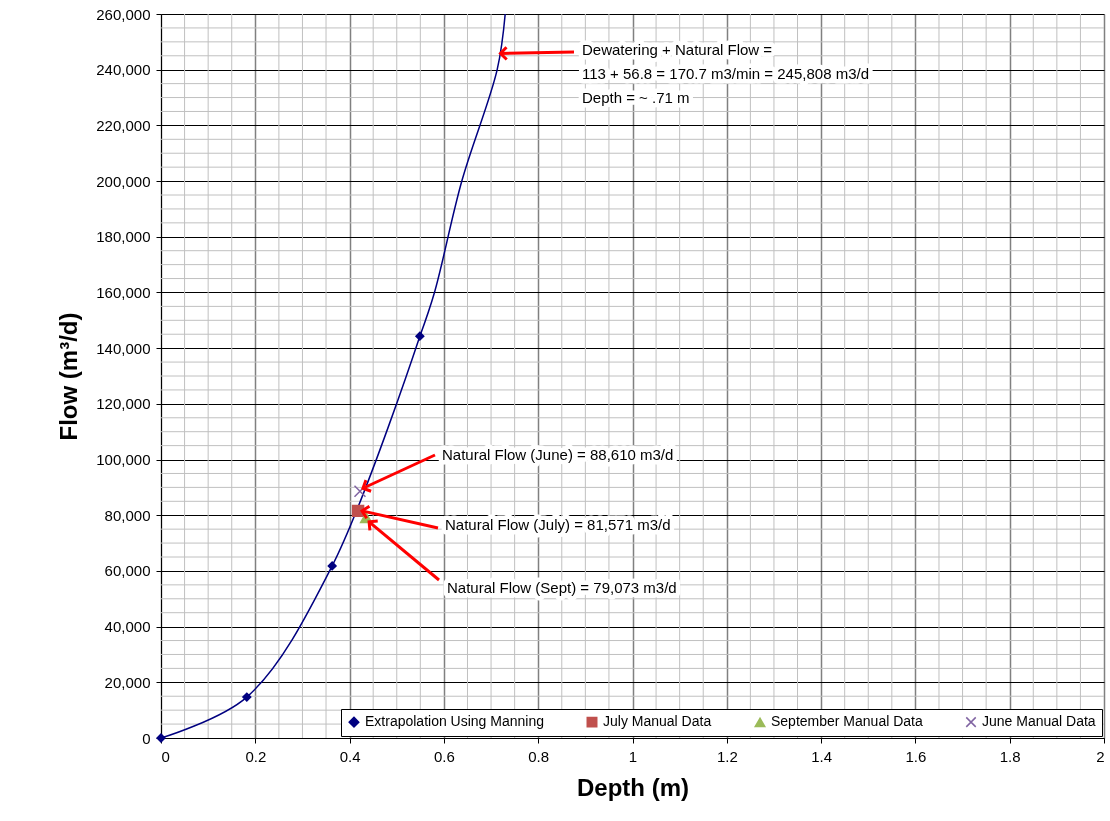 This screenshot has width=1110, height=821. Describe the element at coordinates (558, 454) in the screenshot. I see `annotation: Natural Flow (June) = 88,610 m3/d` at that location.